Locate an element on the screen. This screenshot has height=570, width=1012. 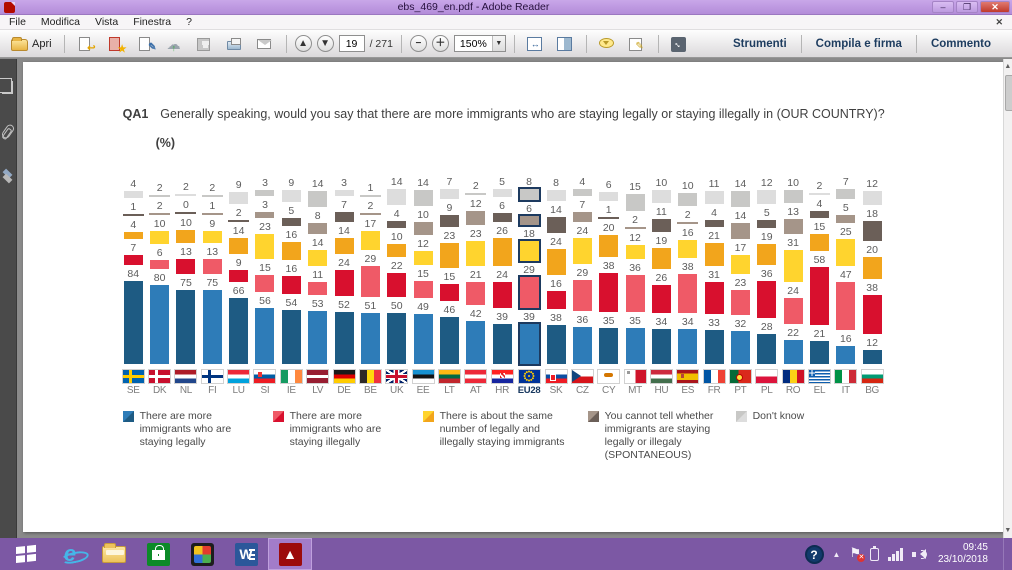
email-button is located at coordinates (265, 44).